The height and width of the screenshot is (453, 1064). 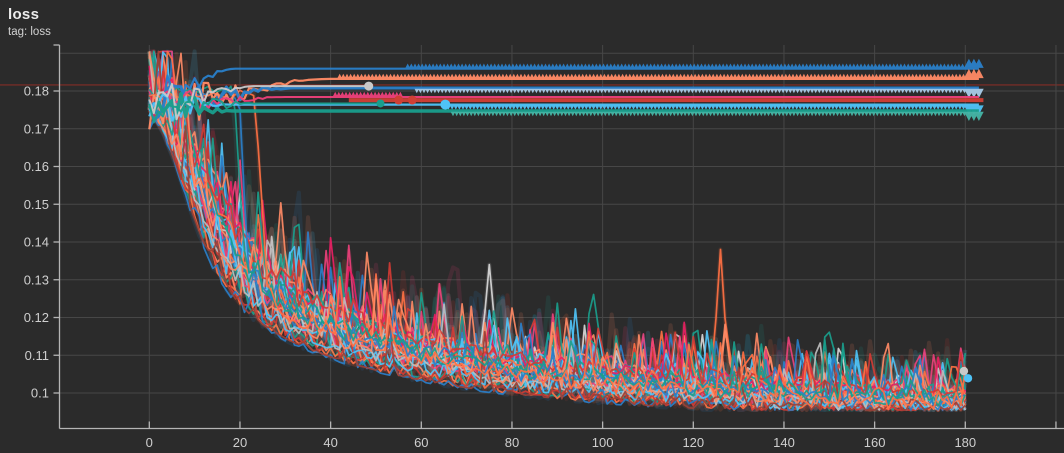 I want to click on x-tick-label: 160, so click(x=875, y=442).